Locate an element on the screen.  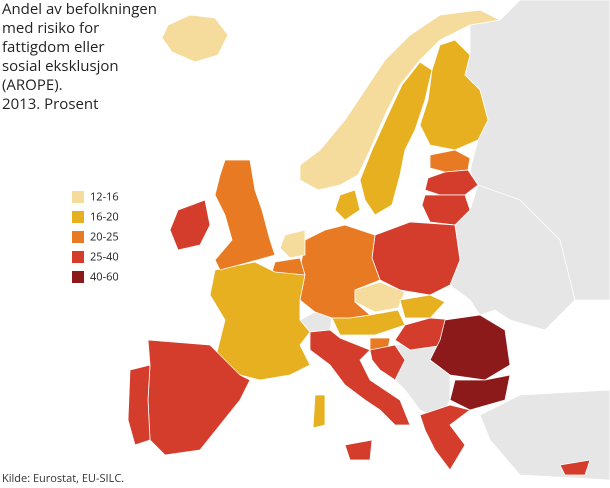
legend-label: 16-20 is located at coordinates (104, 216).